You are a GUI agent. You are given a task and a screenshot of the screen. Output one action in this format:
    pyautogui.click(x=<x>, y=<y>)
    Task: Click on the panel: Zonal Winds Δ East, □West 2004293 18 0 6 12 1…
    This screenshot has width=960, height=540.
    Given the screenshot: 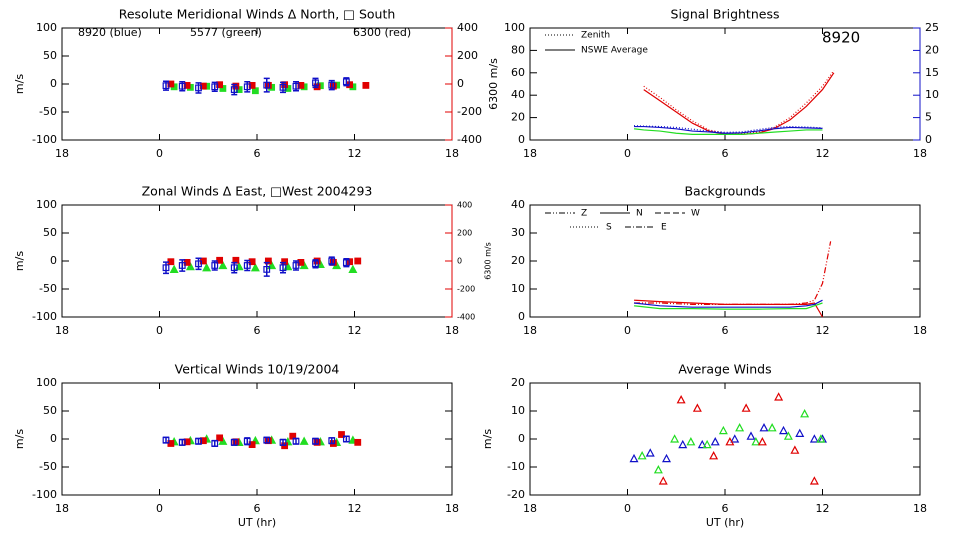 What is the action you would take?
    pyautogui.click(x=253, y=261)
    